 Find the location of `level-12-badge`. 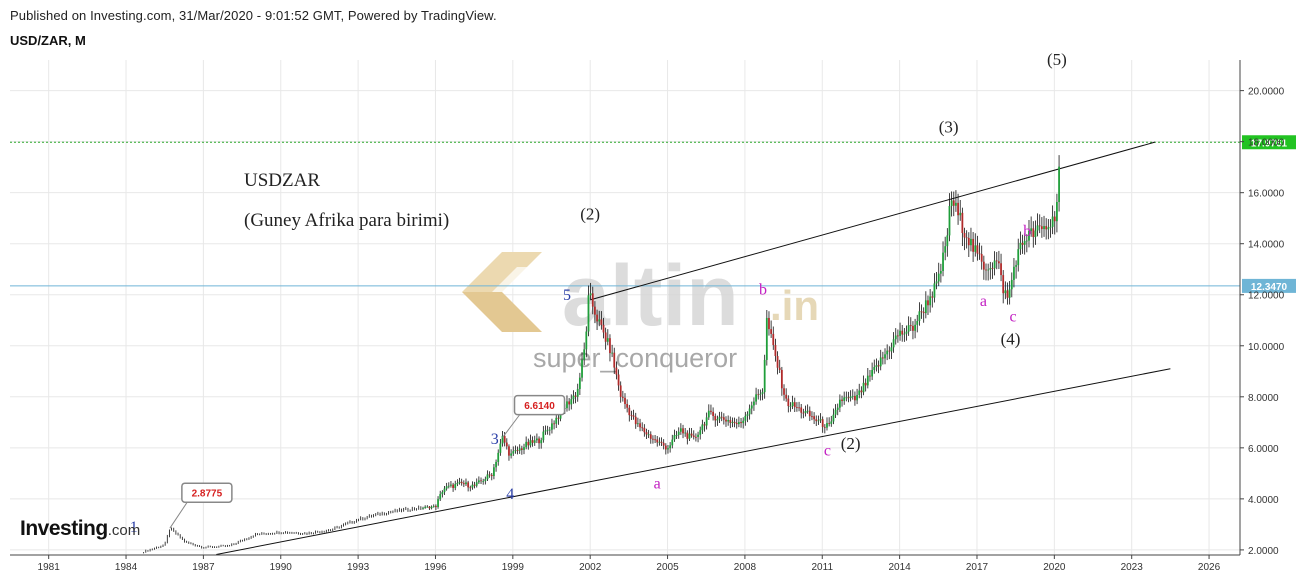

level-12-badge is located at coordinates (1269, 285).